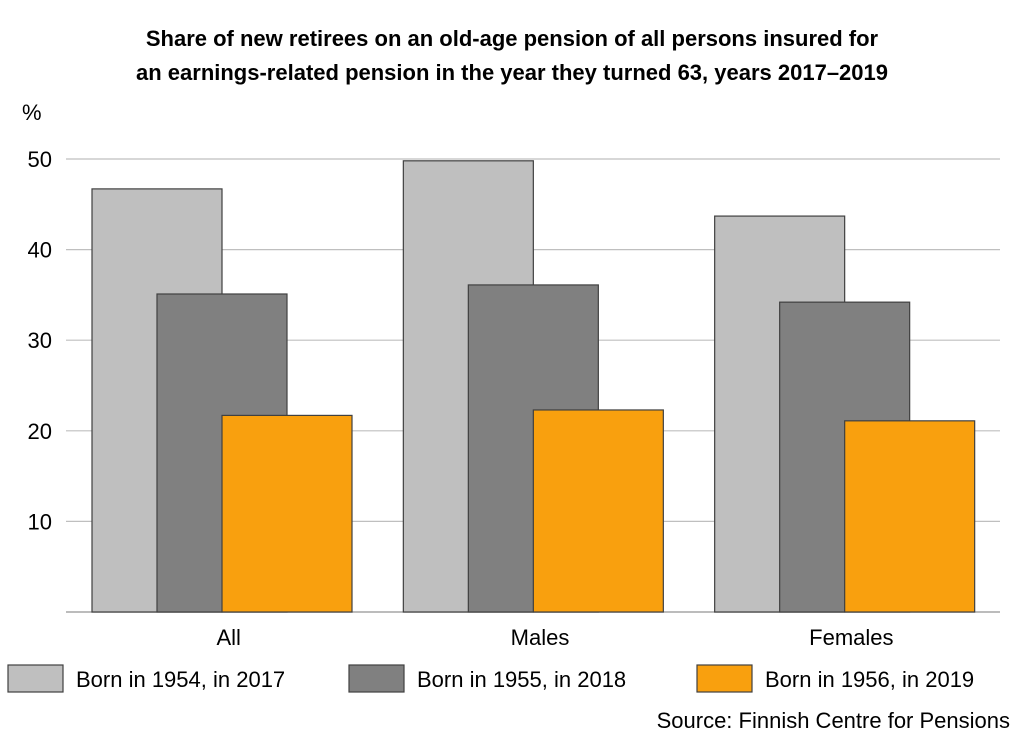 This screenshot has width=1024, height=746. Describe the element at coordinates (40, 340) in the screenshot. I see `y-tick-label: 30` at that location.